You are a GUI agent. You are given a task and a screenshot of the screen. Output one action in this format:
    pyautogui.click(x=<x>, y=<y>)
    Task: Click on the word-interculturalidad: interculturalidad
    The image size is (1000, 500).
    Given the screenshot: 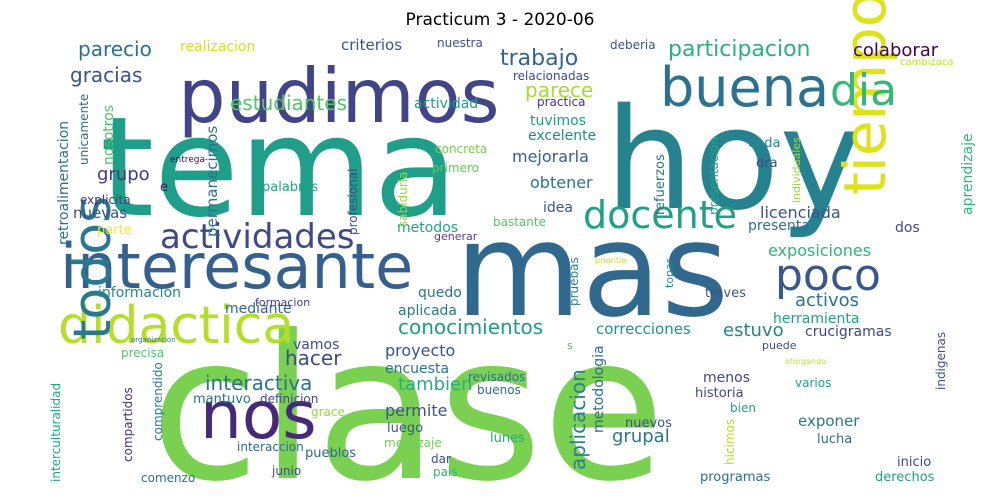 What is the action you would take?
    pyautogui.click(x=56, y=432)
    